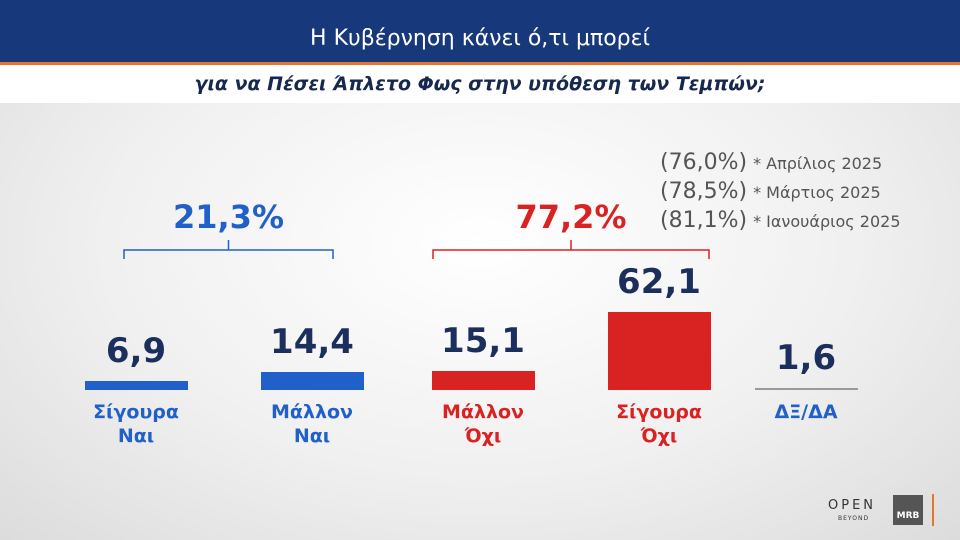 The image size is (960, 540). I want to click on logo-open: OPEN, so click(852, 505).